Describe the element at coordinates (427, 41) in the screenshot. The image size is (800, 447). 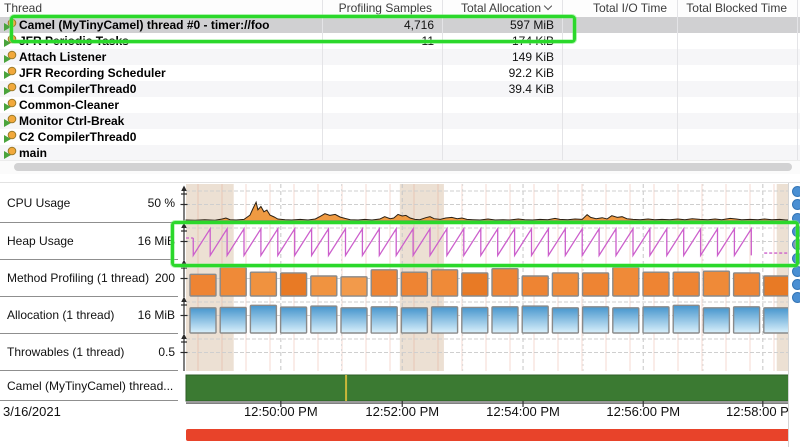
I see `cell-profiling_samples: 11` at that location.